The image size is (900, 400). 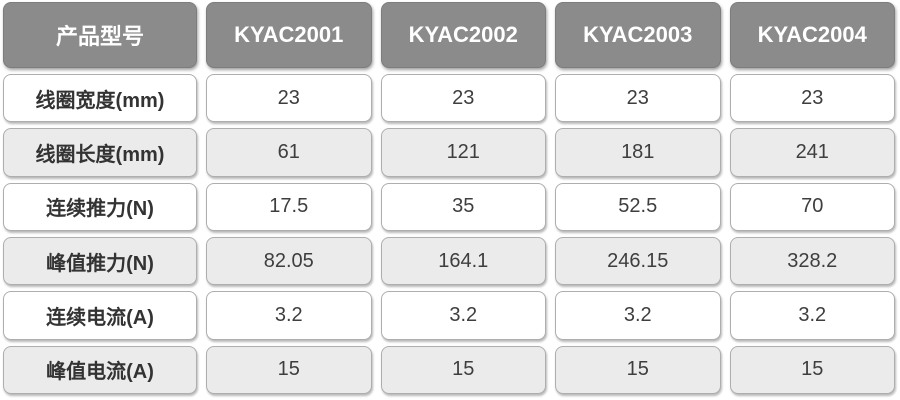 What do you see at coordinates (289, 152) in the screenshot?
I see `cell-coil-length-kyac2001: 61` at bounding box center [289, 152].